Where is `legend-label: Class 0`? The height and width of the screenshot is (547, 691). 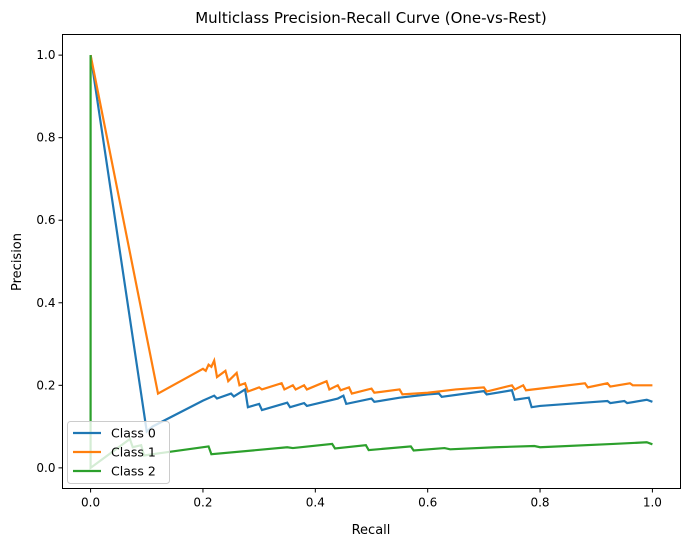 legend-label: Class 0 is located at coordinates (133, 433).